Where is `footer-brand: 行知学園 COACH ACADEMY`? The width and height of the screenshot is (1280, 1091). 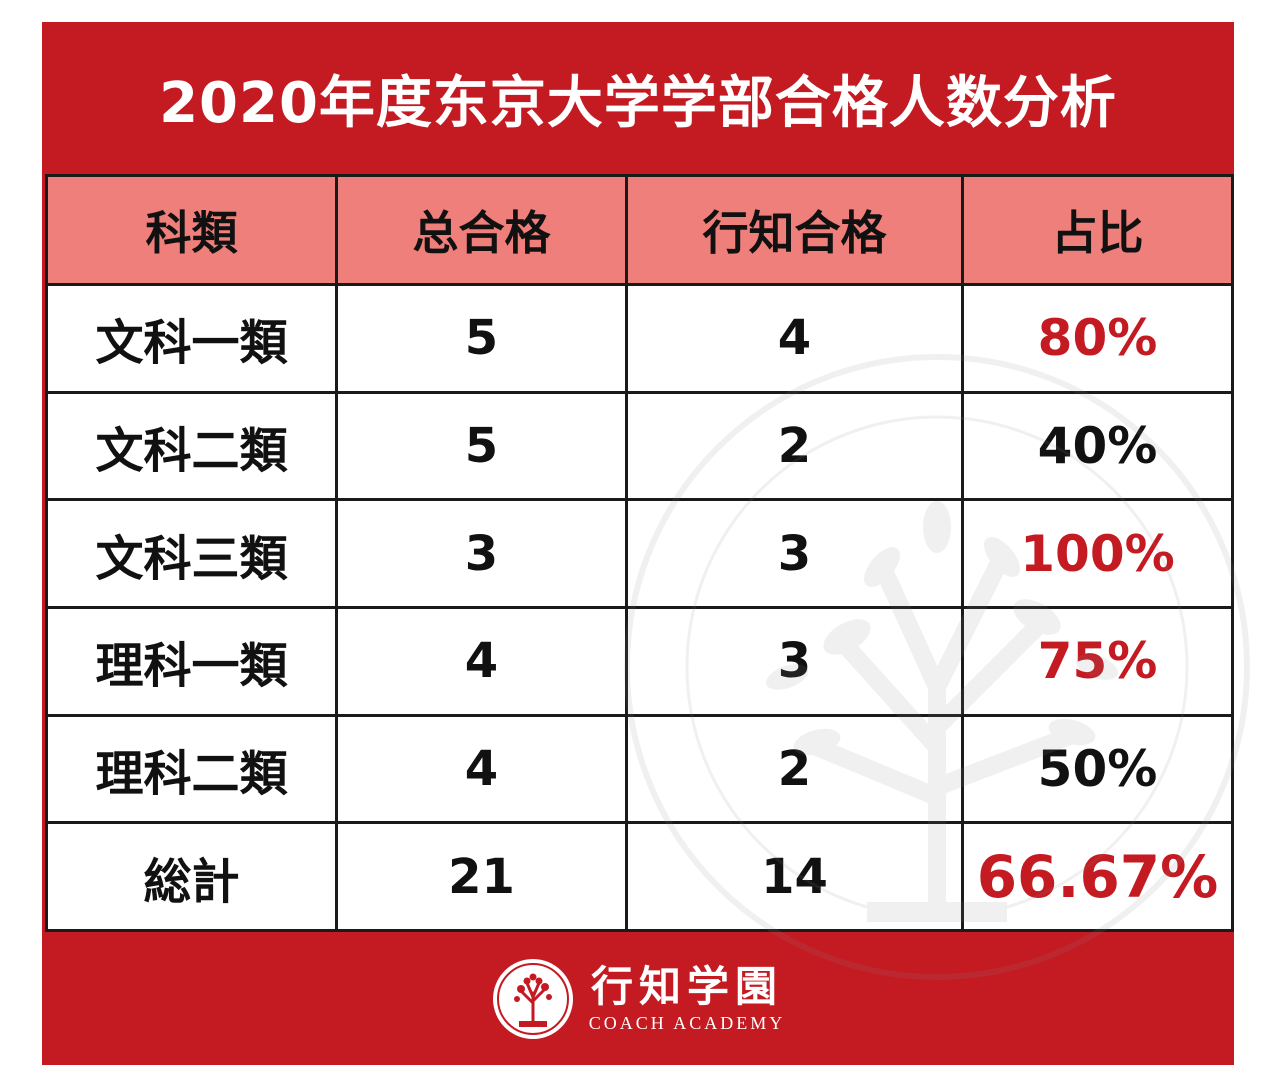 footer-brand: 行知学園 COACH ACADEMY is located at coordinates (638, 998).